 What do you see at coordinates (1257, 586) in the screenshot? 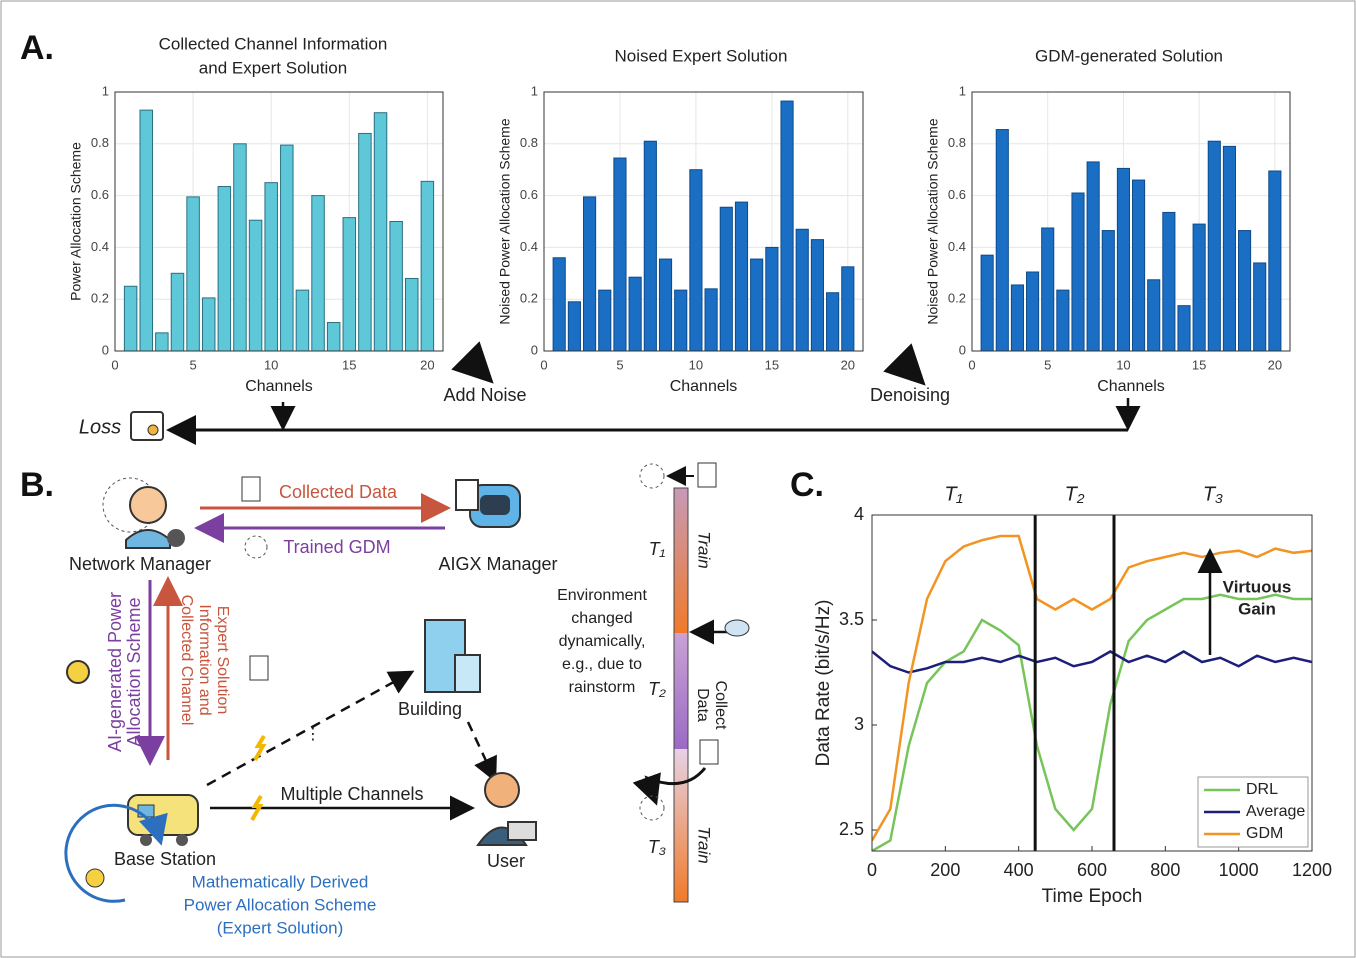
I see `annotation: Virtuous` at bounding box center [1257, 586].